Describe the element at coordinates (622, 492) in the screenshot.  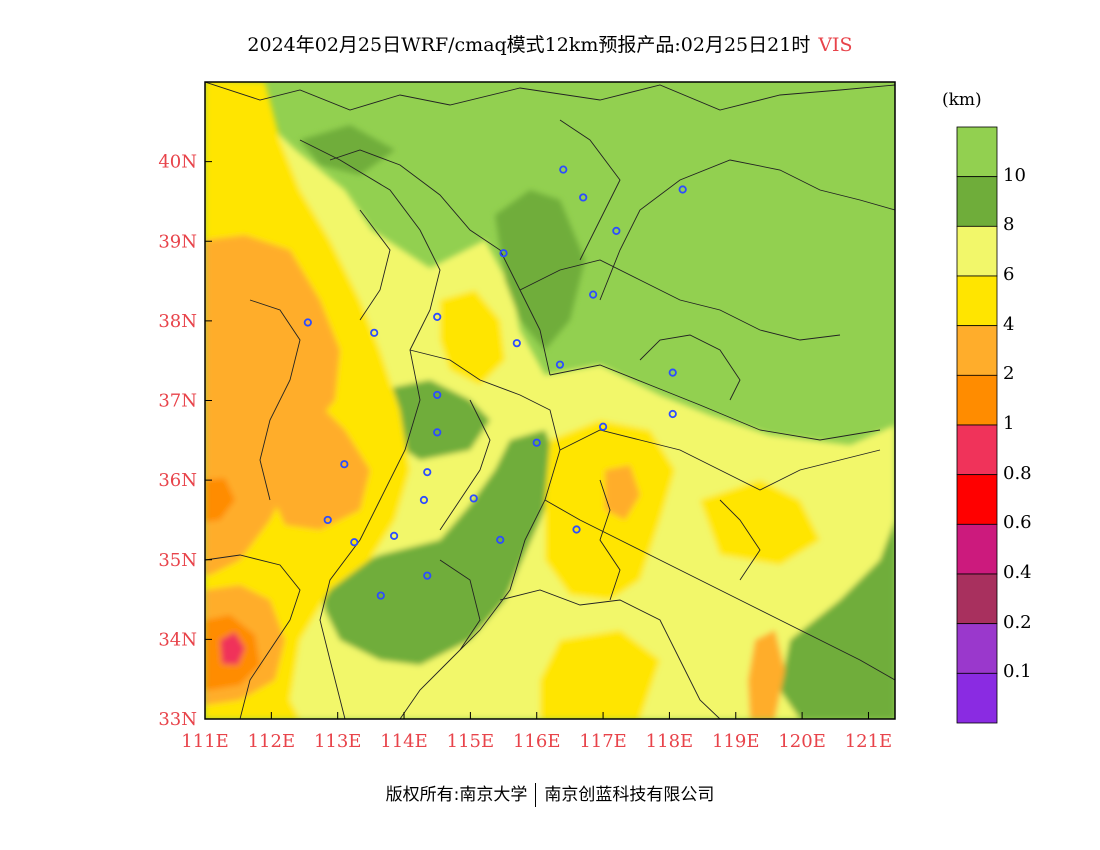
I see `field-orange-shandong` at that location.